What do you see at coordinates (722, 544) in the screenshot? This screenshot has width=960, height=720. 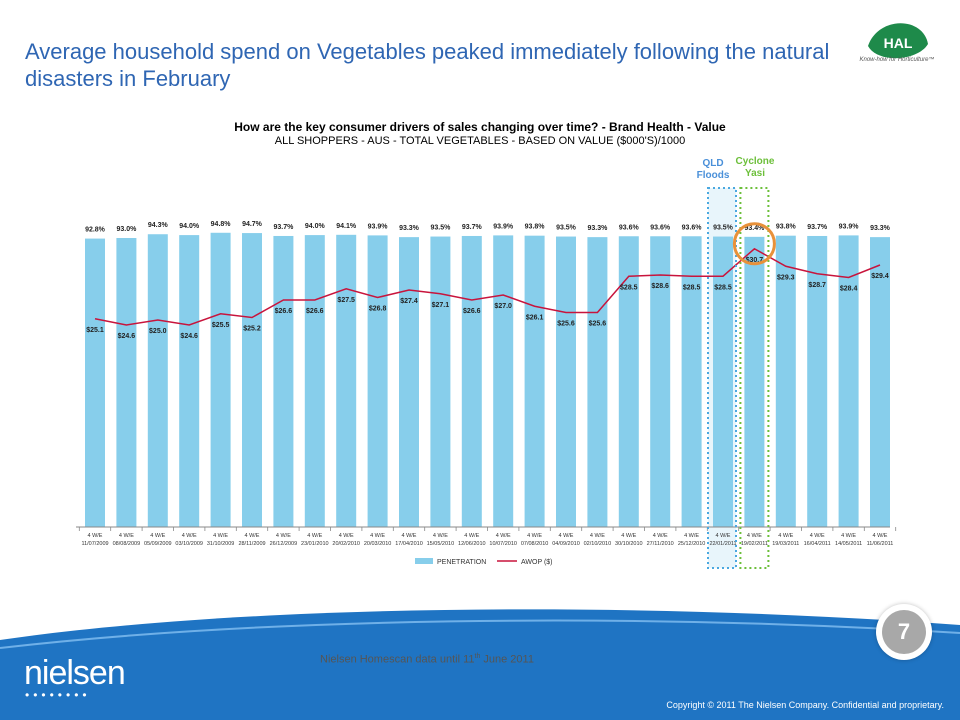 I see `x-tick-label-date: 22/01/2011` at bounding box center [722, 544].